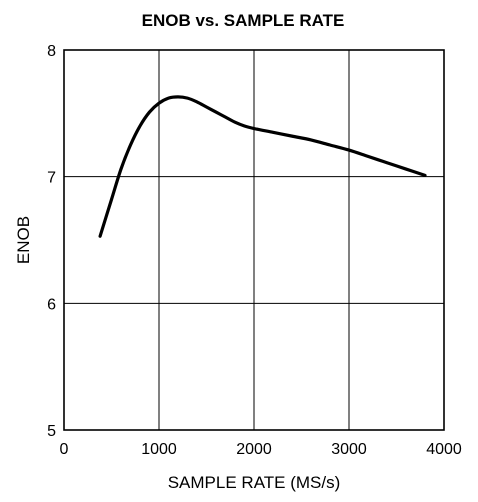 The height and width of the screenshot is (502, 478). Describe the element at coordinates (254, 482) in the screenshot. I see `x-axis-label: SAMPLE RATE (MS/s)` at that location.